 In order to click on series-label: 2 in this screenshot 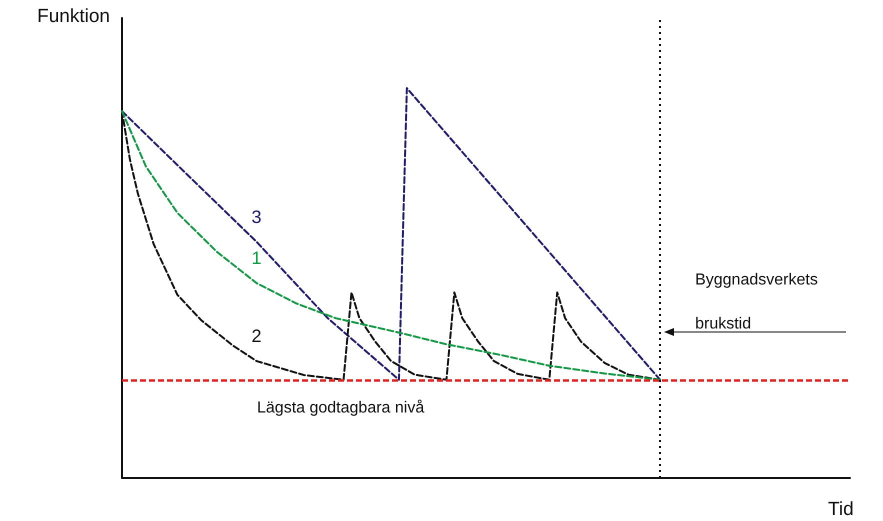, I will do `click(257, 336)`.